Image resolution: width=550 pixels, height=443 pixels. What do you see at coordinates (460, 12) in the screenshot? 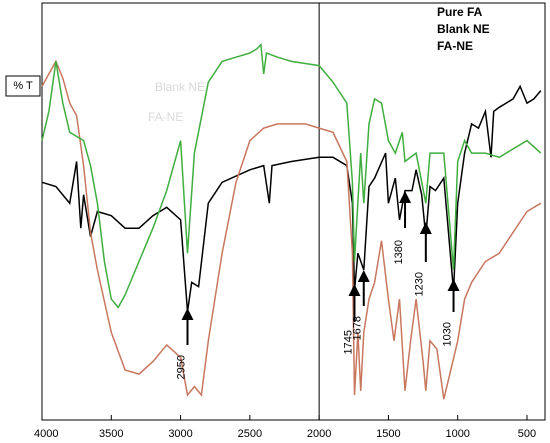
I see `legend-label: Pure FA` at bounding box center [460, 12].